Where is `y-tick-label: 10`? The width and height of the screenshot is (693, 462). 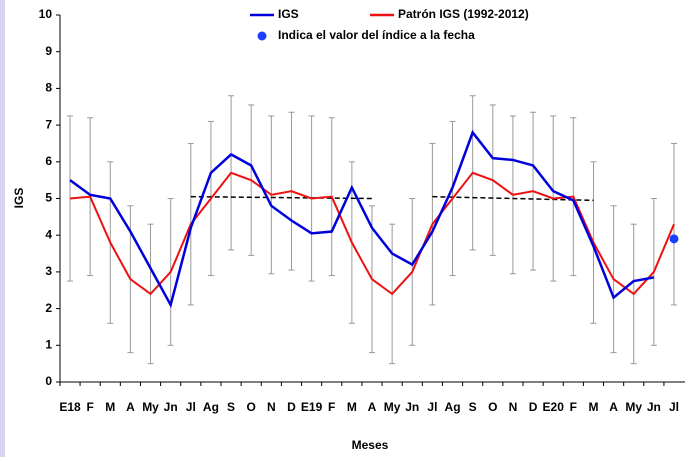 y-tick-label: 10 is located at coordinates (46, 14).